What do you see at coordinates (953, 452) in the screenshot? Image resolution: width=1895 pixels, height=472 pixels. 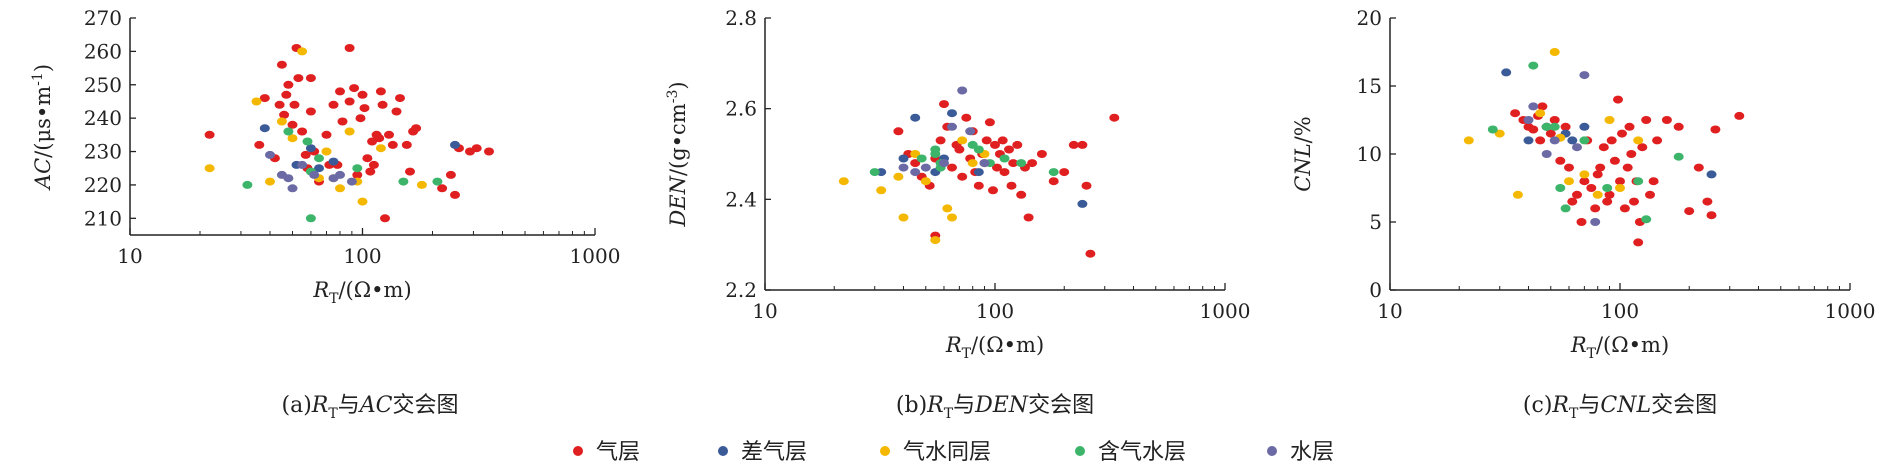 I see `legend: 气层 差气层 气水同层 含气水层 水层` at bounding box center [953, 452].